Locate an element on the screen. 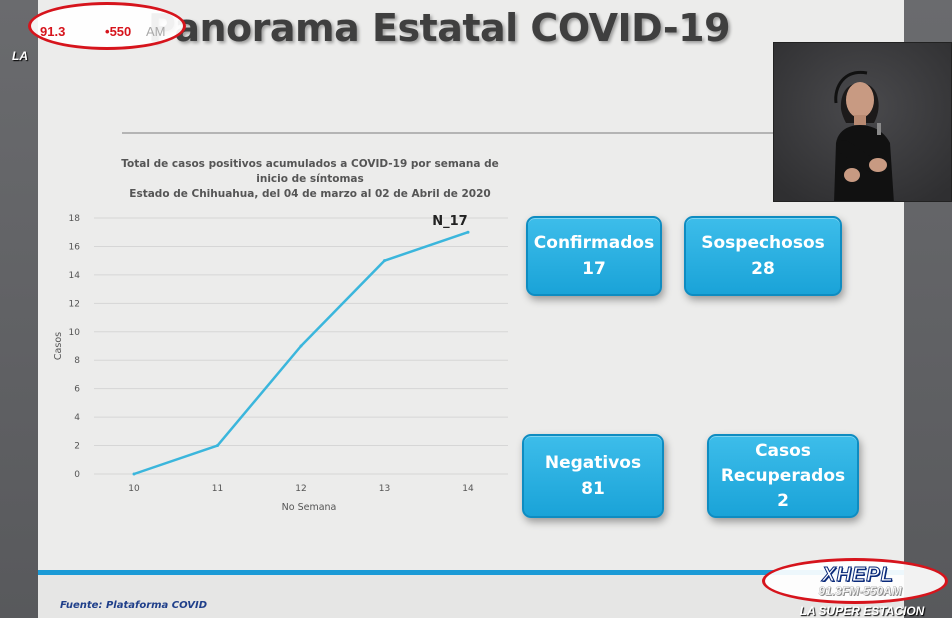  kpi-negativos-value: 81 is located at coordinates (593, 489).